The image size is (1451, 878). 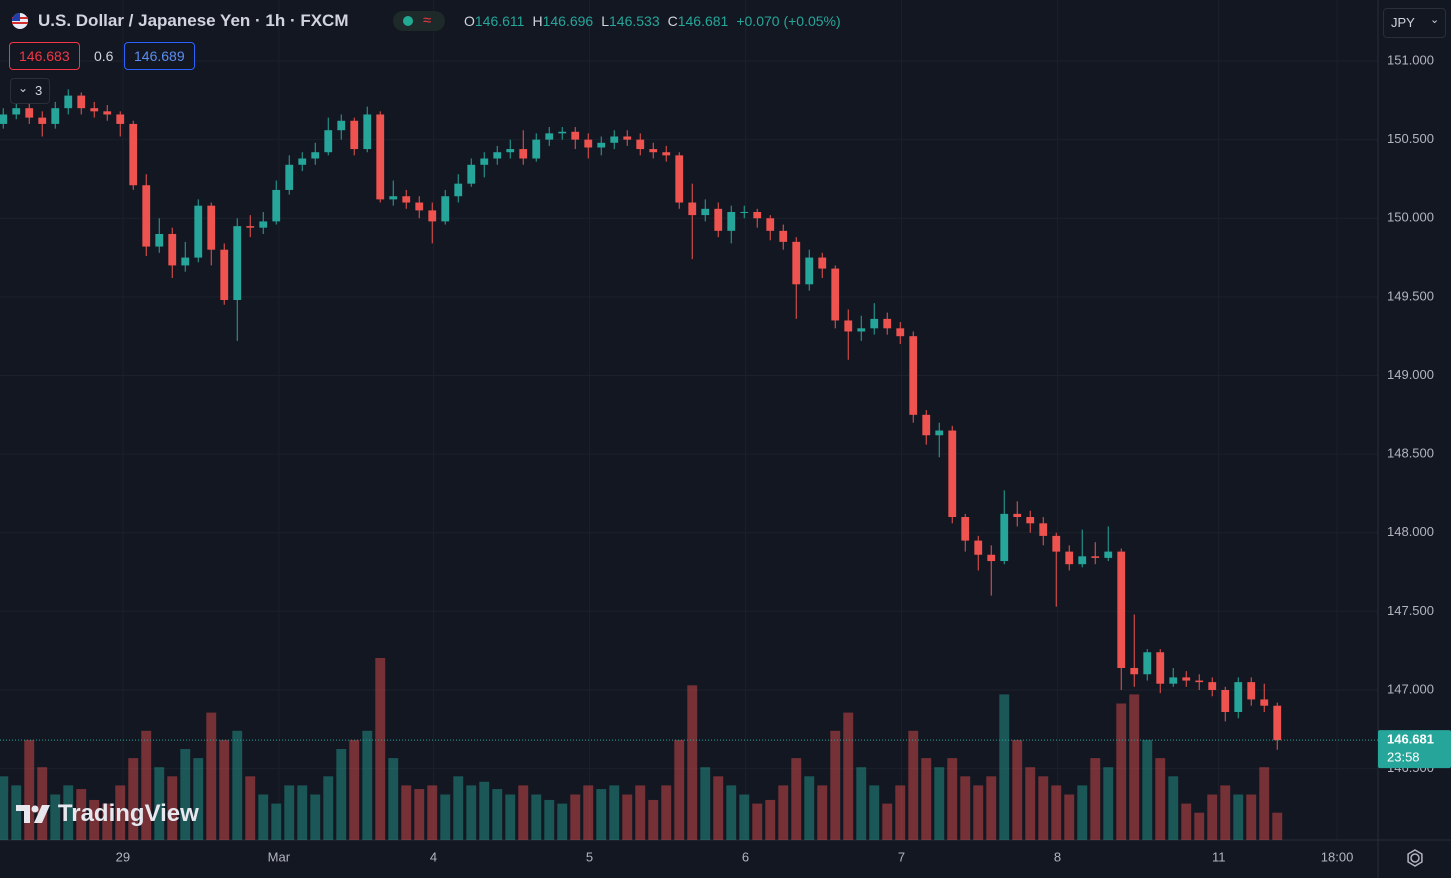 What do you see at coordinates (408, 21) in the screenshot?
I see `market-open-dot` at bounding box center [408, 21].